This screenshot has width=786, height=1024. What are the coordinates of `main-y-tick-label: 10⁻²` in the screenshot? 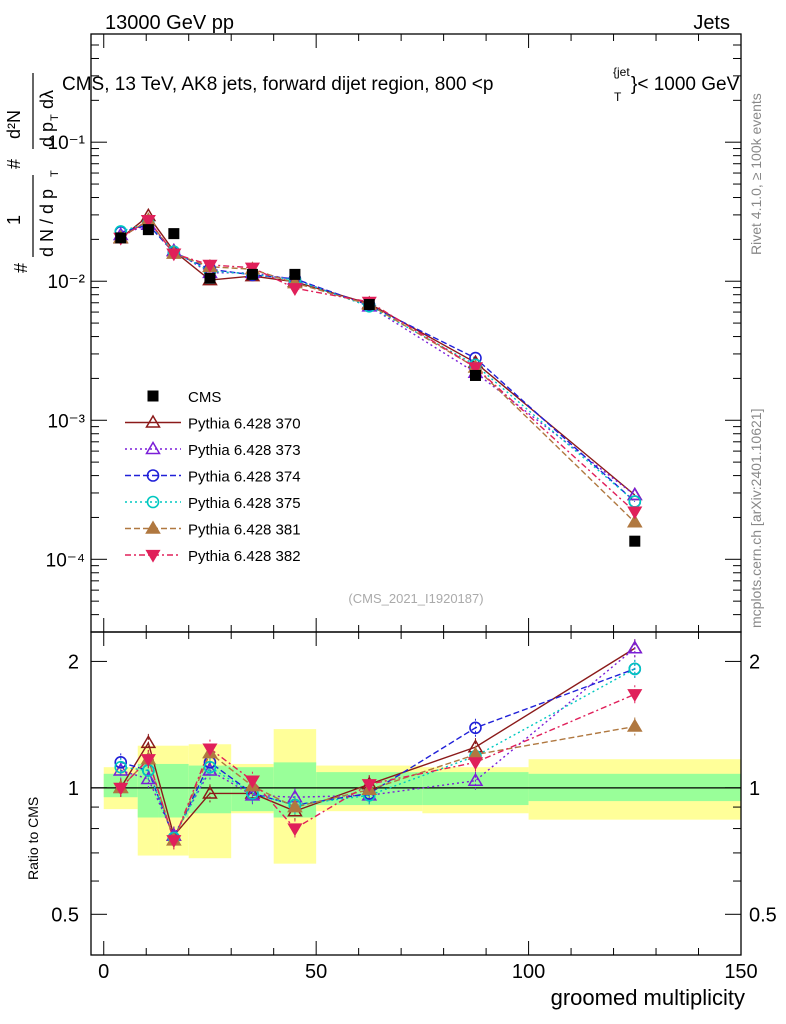 It's located at (67, 282).